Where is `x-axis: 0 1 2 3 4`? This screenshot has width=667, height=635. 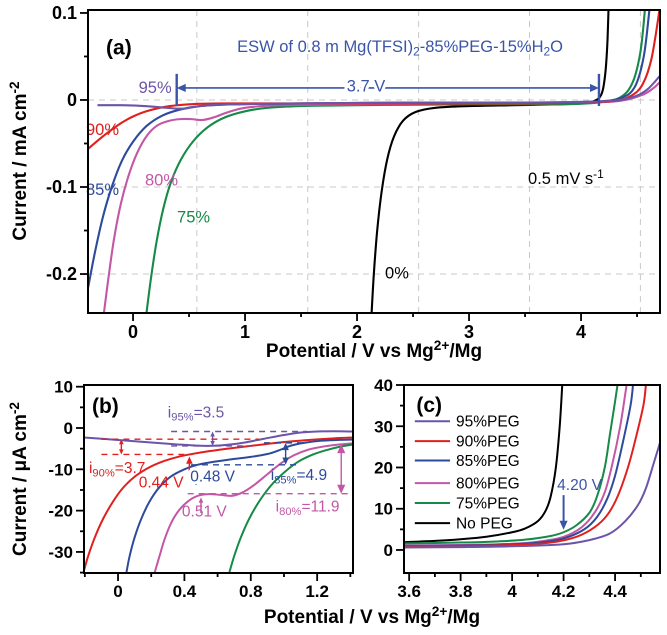 x-axis: 0 1 2 3 4 is located at coordinates (383, 327).